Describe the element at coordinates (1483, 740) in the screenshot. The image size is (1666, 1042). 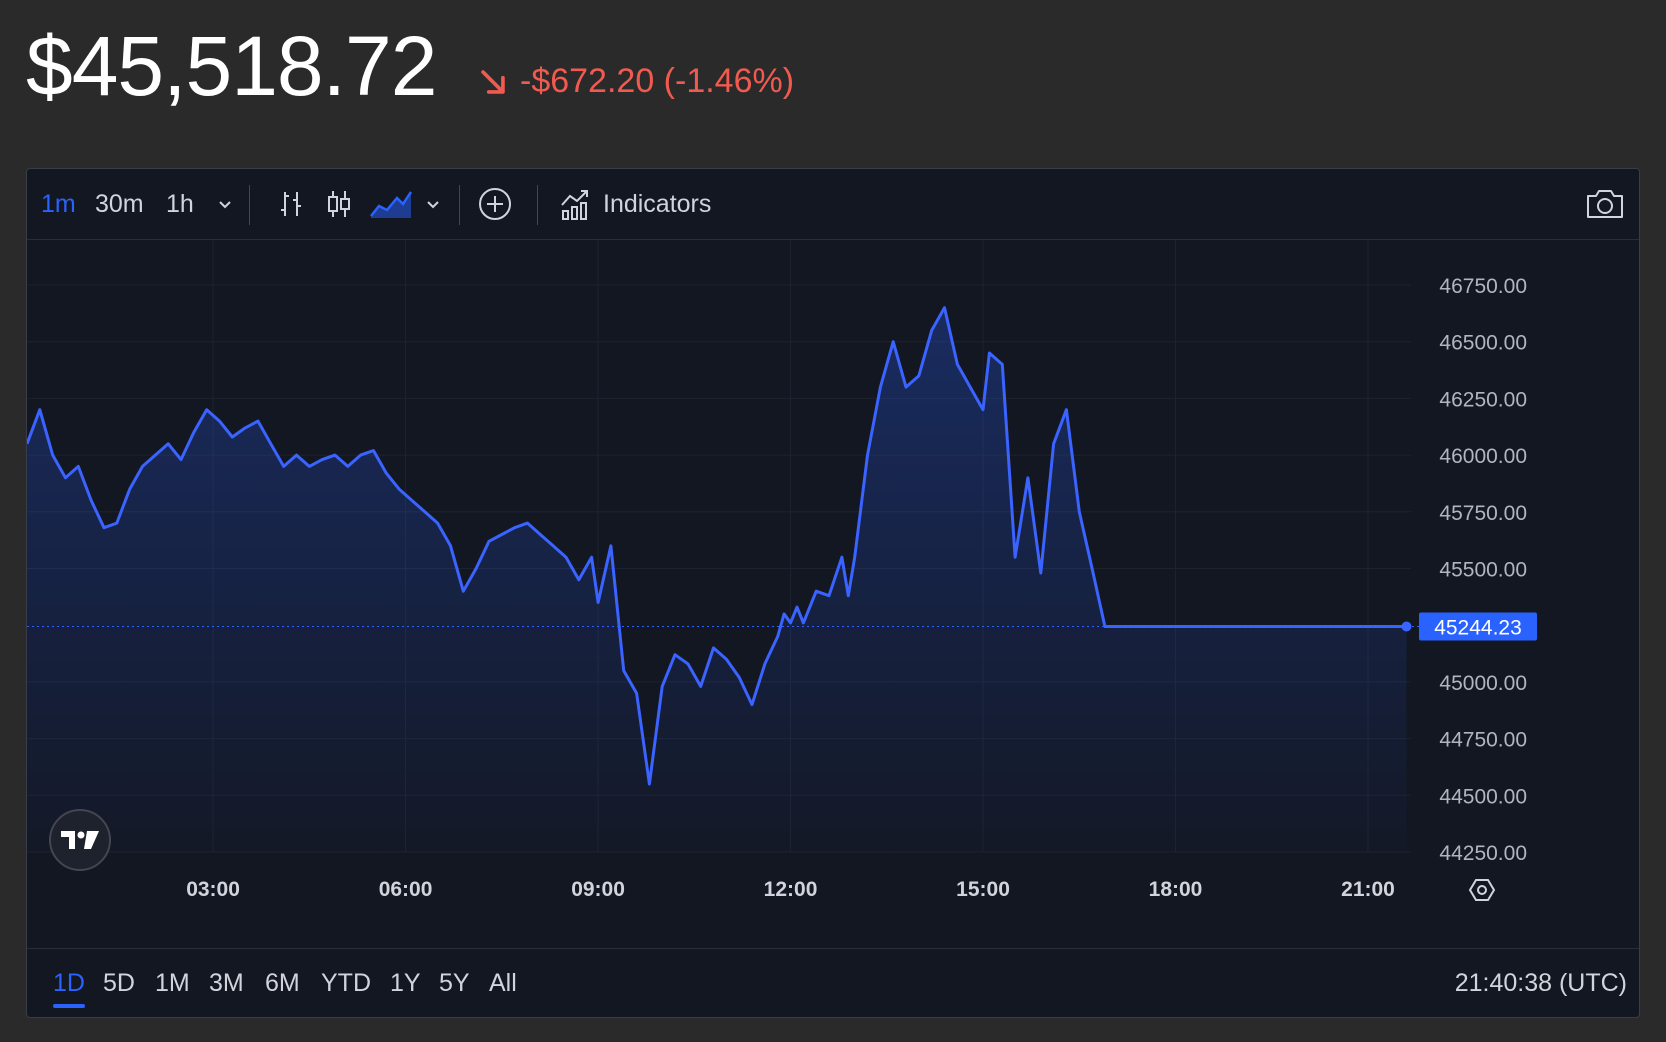
I see `y-tick-label: 44750.00` at that location.